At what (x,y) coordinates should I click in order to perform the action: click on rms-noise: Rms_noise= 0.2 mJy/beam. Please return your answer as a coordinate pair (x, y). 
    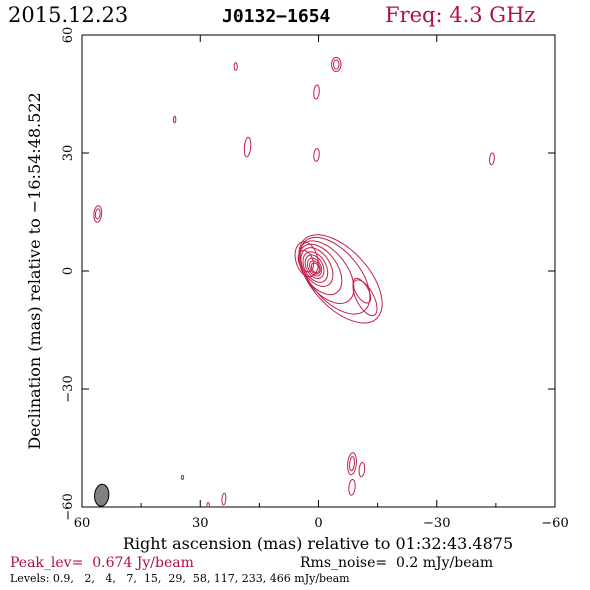
    Looking at the image, I should click on (396, 563).